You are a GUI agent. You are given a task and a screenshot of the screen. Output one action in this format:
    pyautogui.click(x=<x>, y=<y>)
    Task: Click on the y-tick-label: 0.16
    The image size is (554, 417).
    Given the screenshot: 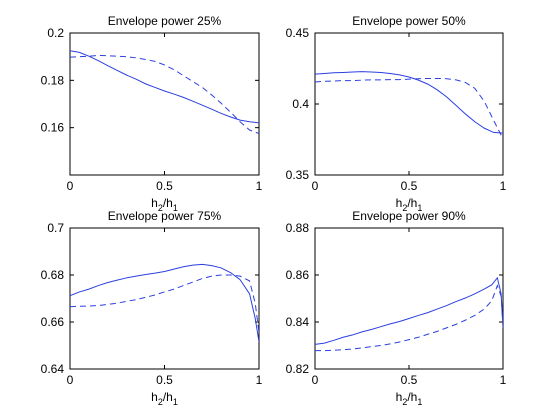 What is the action you would take?
    pyautogui.click(x=53, y=128)
    